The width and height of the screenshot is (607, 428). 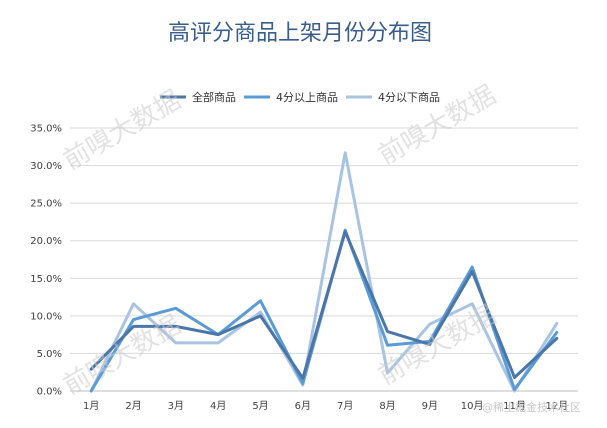 I want to click on y-tick-label: 35.0%, so click(x=46, y=129).